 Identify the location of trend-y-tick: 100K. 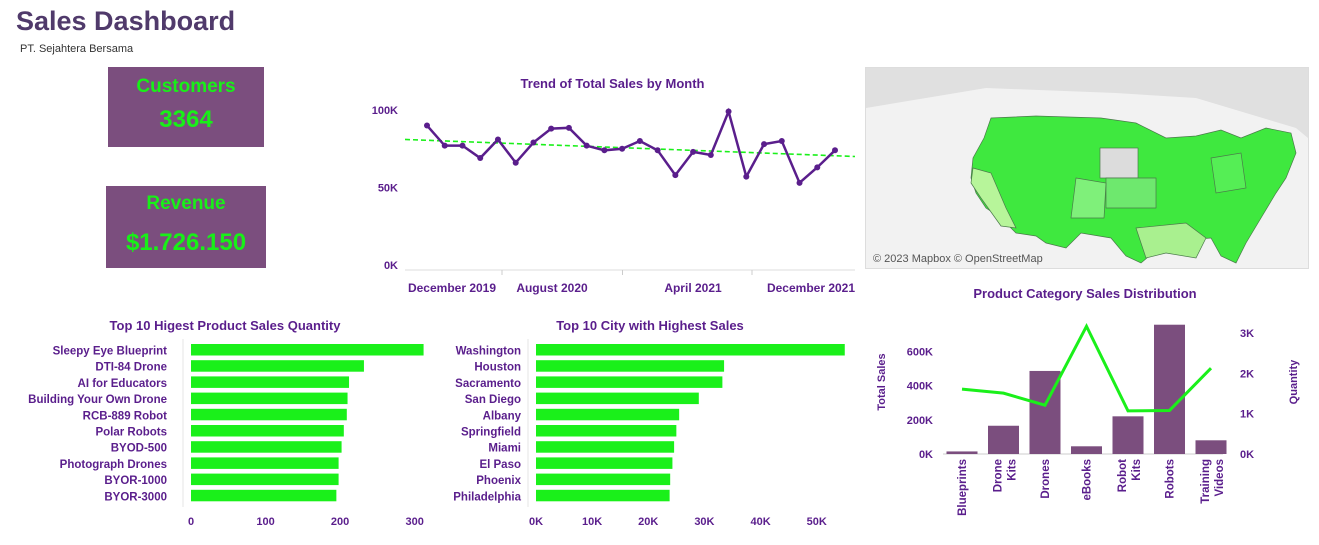
(385, 111).